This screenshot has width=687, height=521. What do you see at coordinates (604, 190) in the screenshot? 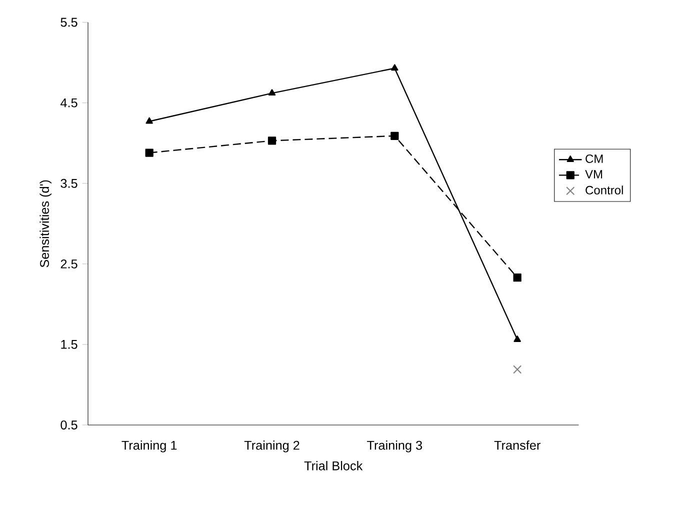
I see `legend-label: Control` at bounding box center [604, 190].